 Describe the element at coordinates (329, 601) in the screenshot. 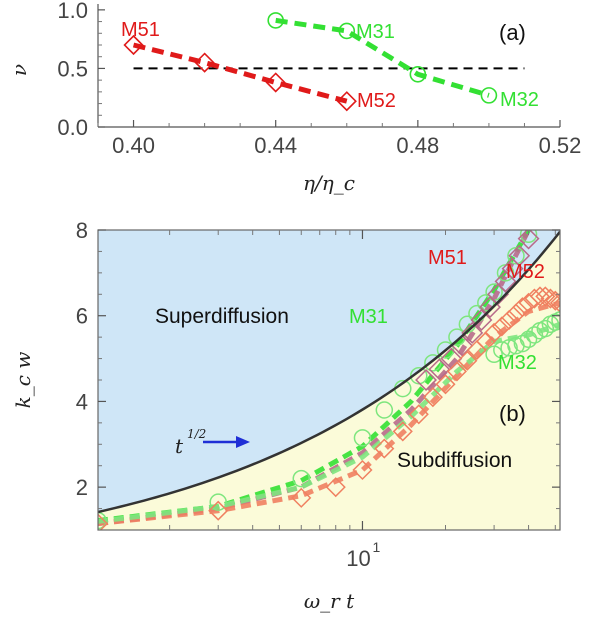

I see `x-axis-label: ω_r t` at that location.